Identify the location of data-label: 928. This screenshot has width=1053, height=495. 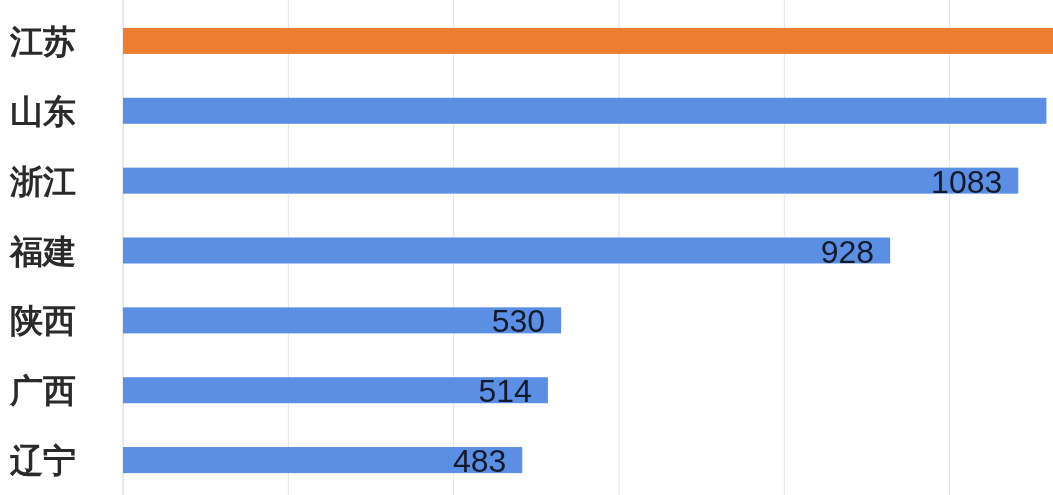
(847, 251).